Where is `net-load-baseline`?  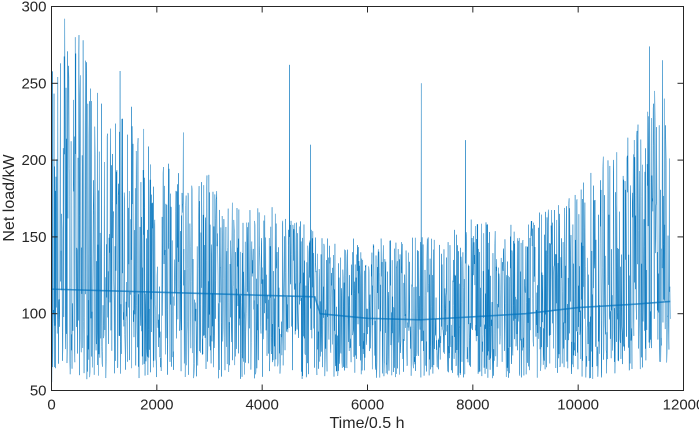
net-load-baseline is located at coordinates (361, 304).